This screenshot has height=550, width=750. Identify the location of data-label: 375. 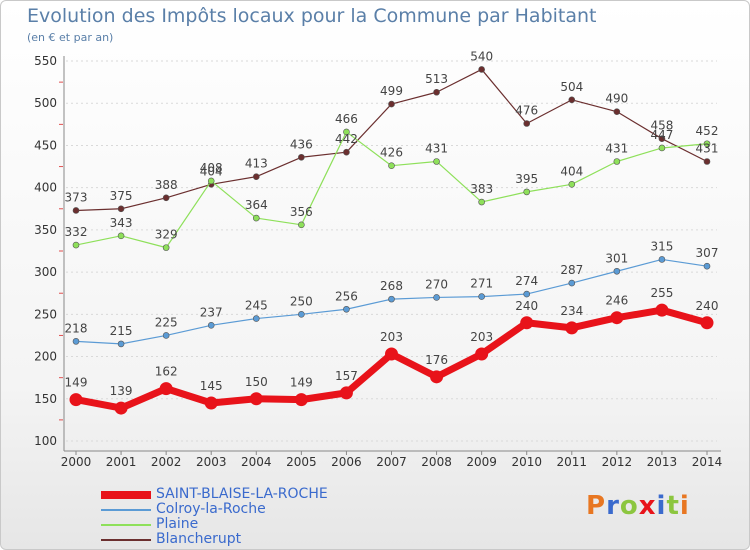
(121, 196).